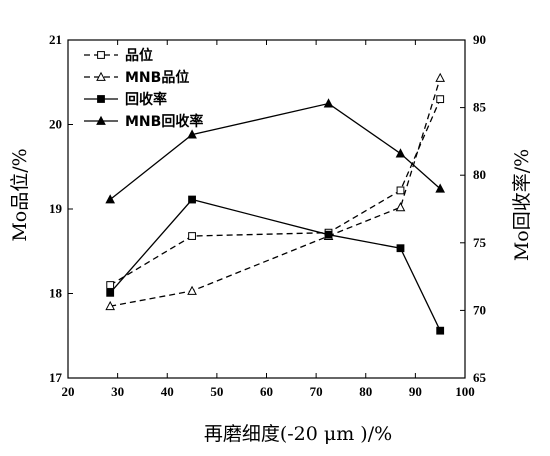 This screenshot has width=550, height=456. Describe the element at coordinates (146, 99) in the screenshot. I see `legend-label: 回收率` at that location.